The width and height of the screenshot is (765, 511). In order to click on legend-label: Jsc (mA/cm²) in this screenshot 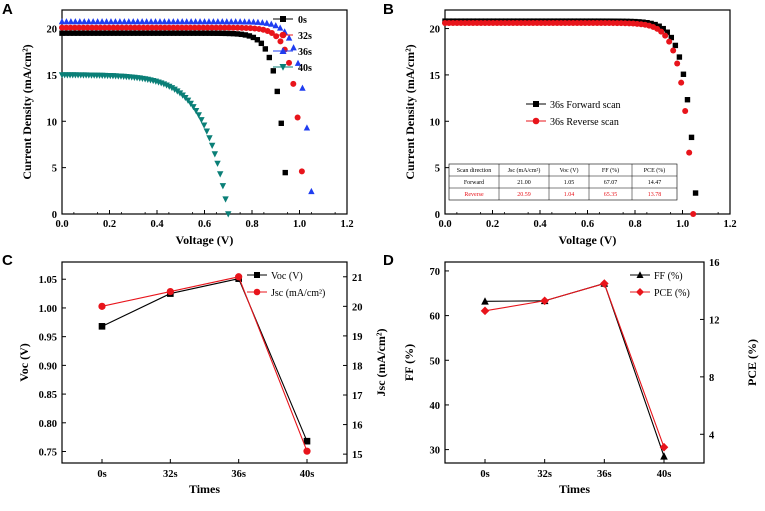, I will do `click(298, 293)`.